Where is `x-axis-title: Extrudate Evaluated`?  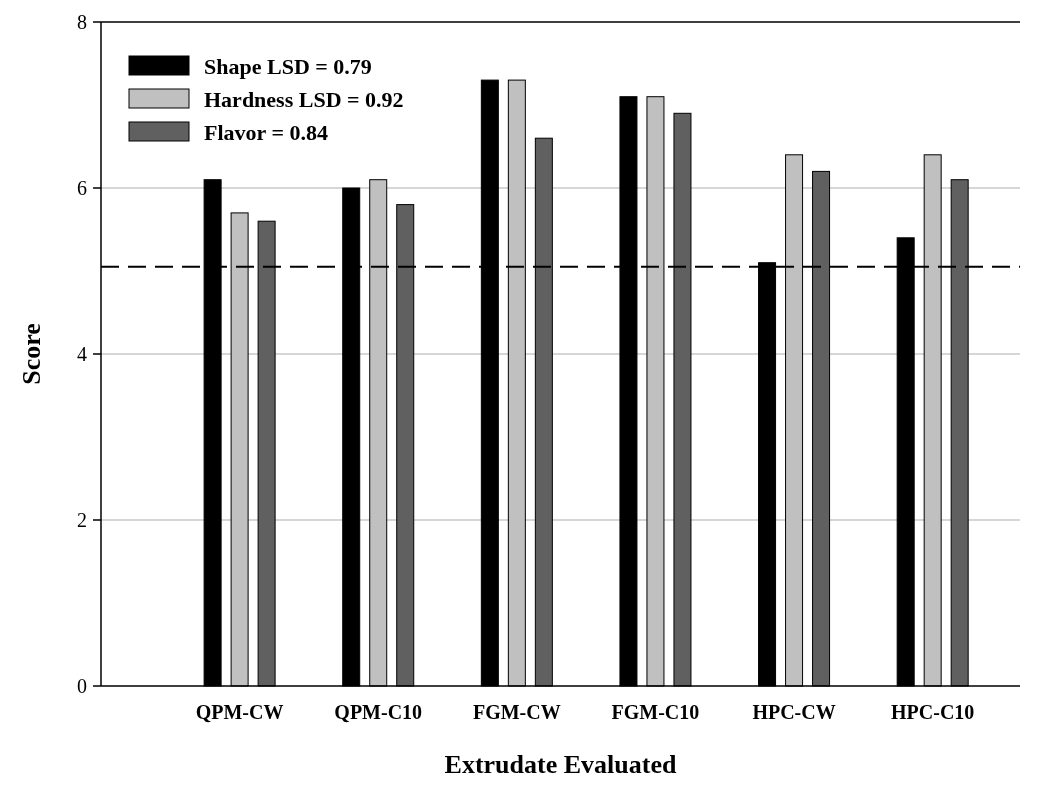
x-axis-title: Extrudate Evaluated is located at coordinates (560, 764).